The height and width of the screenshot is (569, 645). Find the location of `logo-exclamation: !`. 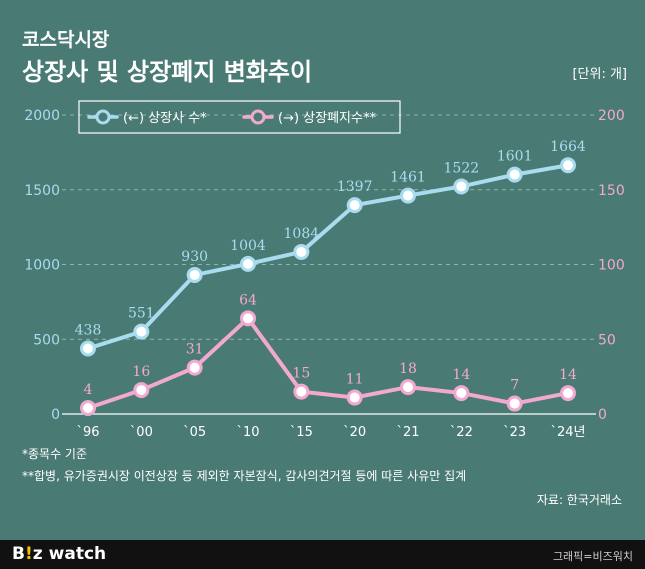

logo-exclamation: ! is located at coordinates (28, 554).